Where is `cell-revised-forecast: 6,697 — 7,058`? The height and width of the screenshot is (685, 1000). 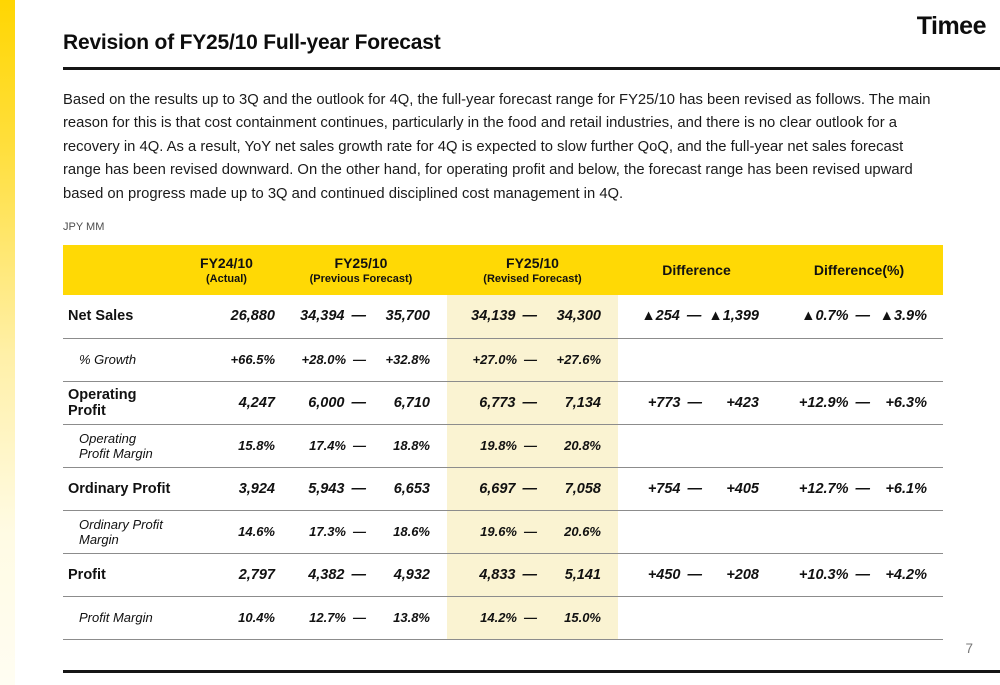
cell-revised-forecast: 6,697 — 7,058 is located at coordinates (532, 489).